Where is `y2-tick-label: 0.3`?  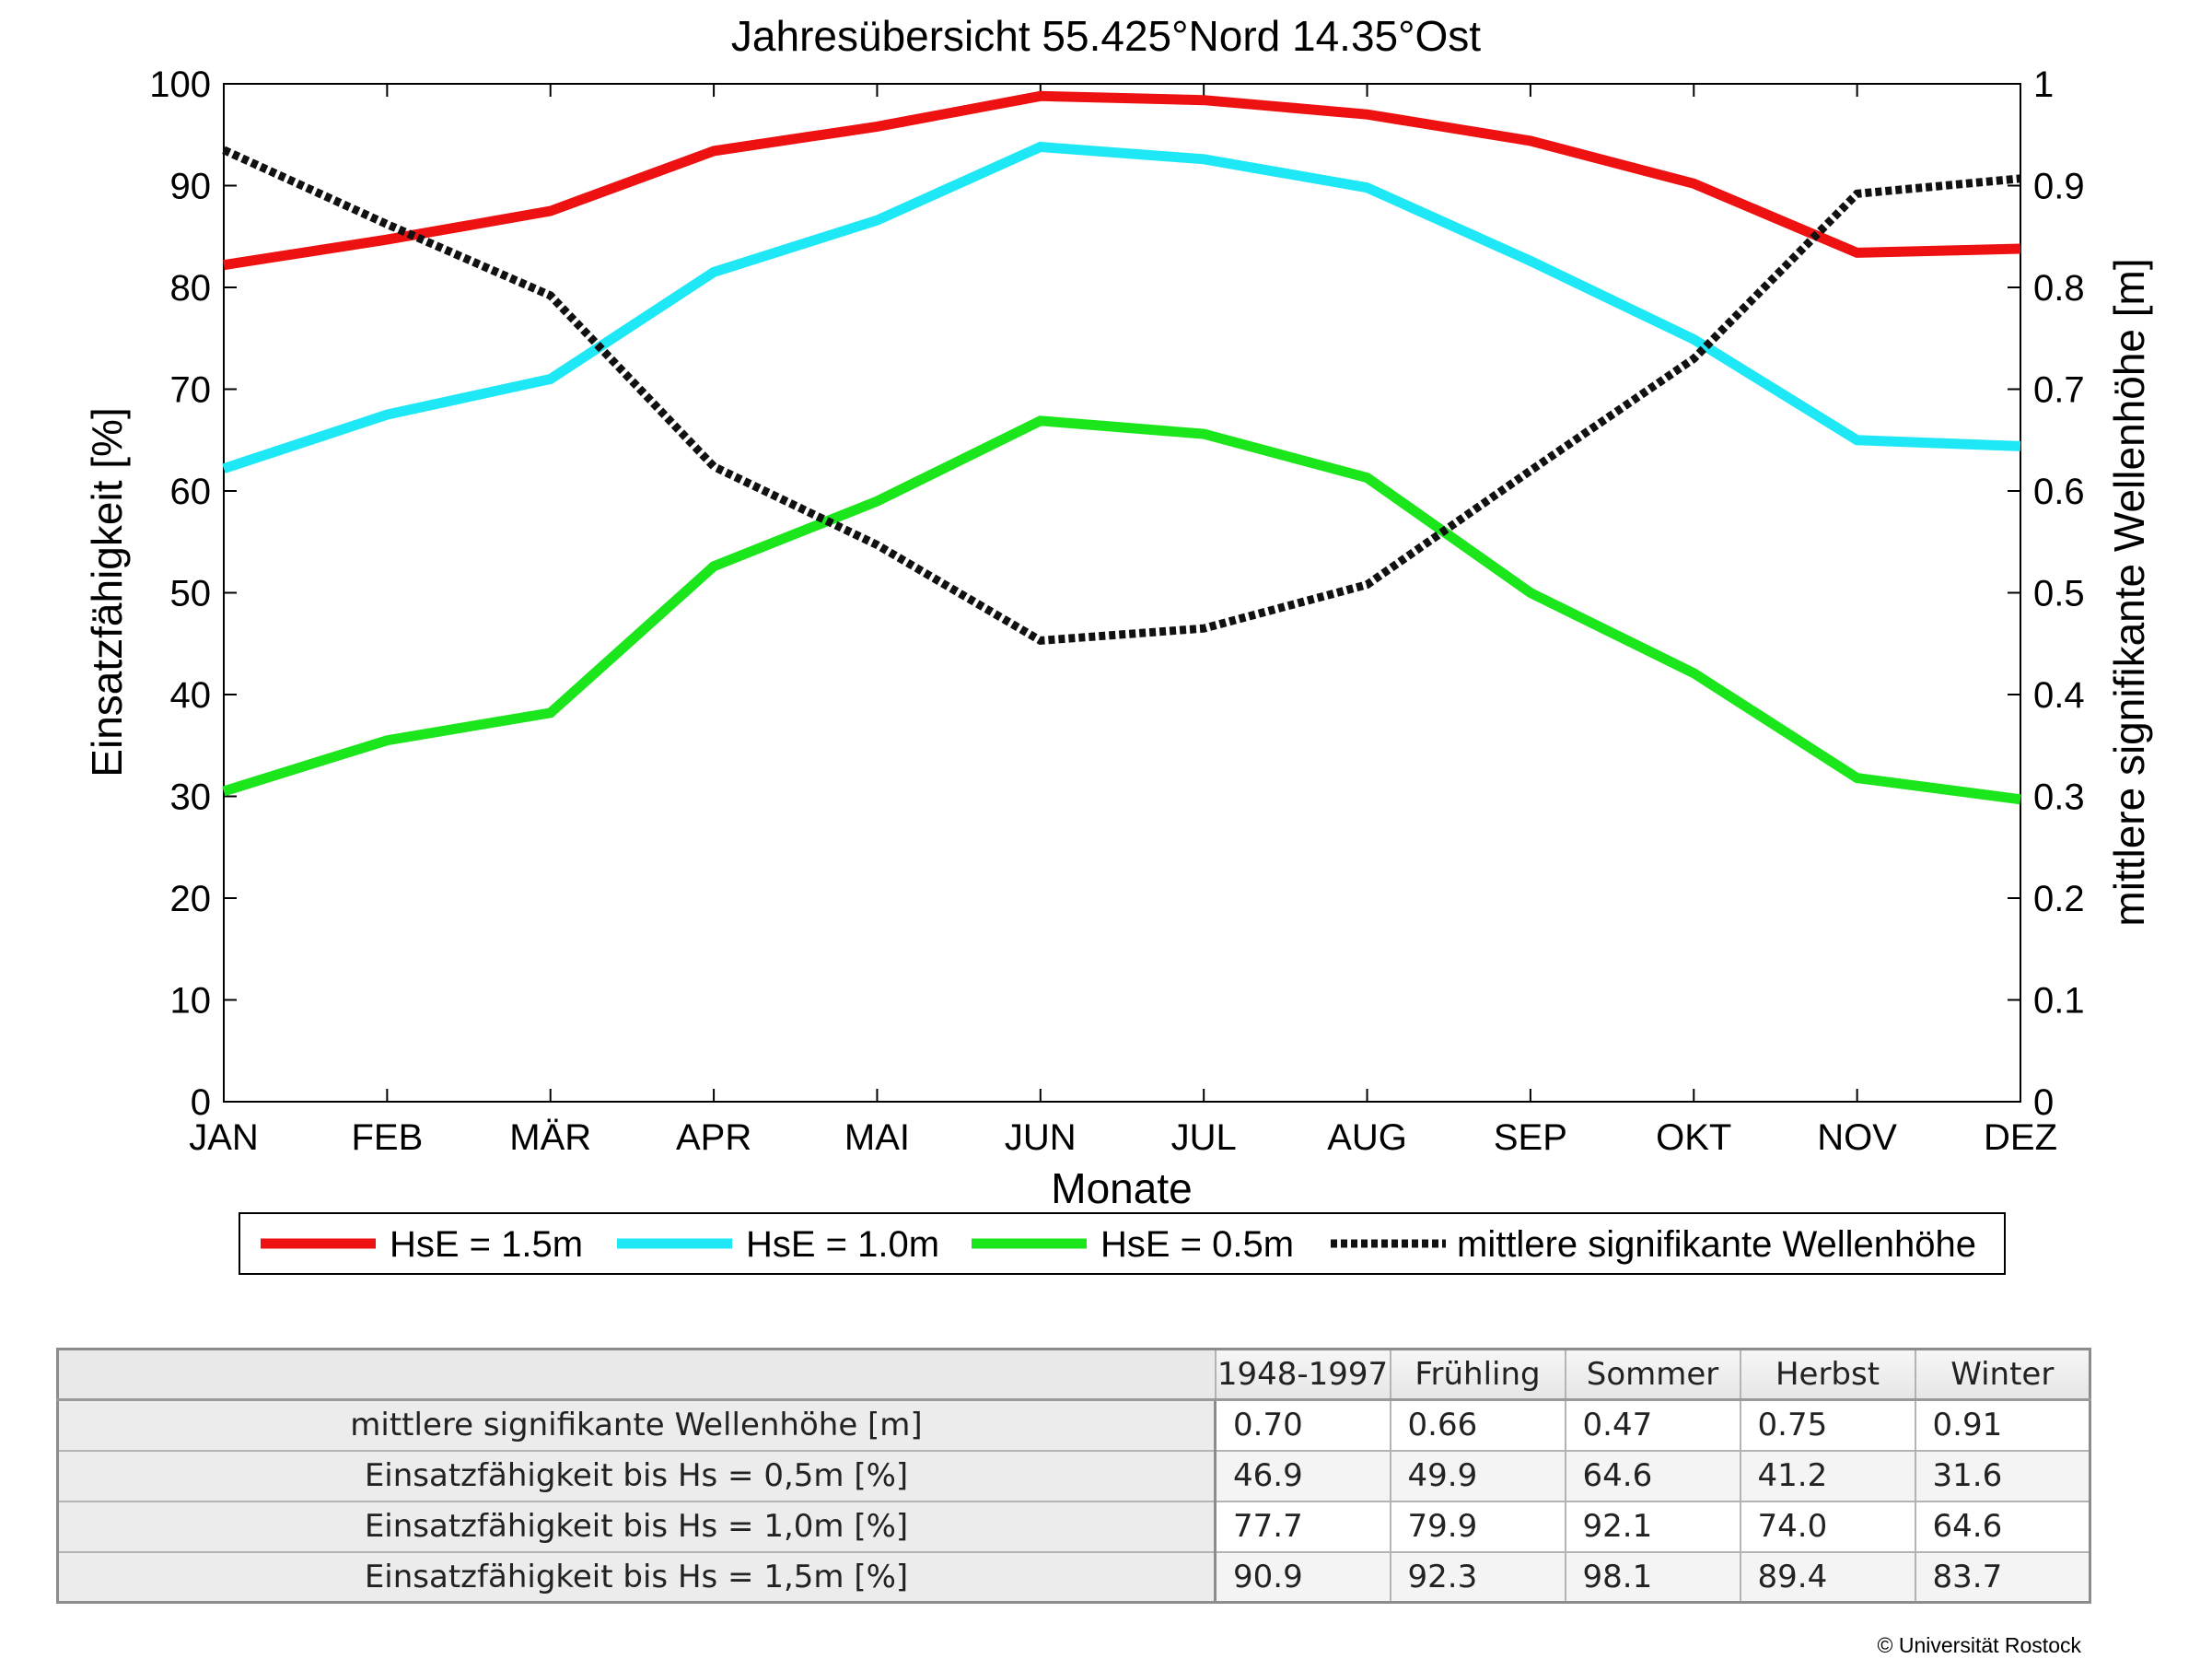
y2-tick-label: 0.3 is located at coordinates (2059, 797).